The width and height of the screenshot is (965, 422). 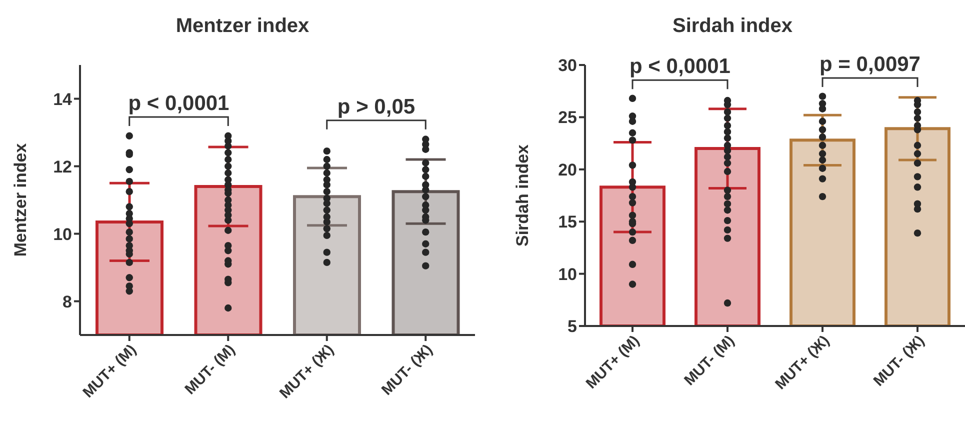 What do you see at coordinates (732, 26) in the screenshot?
I see `chart-title: Sirdah index` at bounding box center [732, 26].